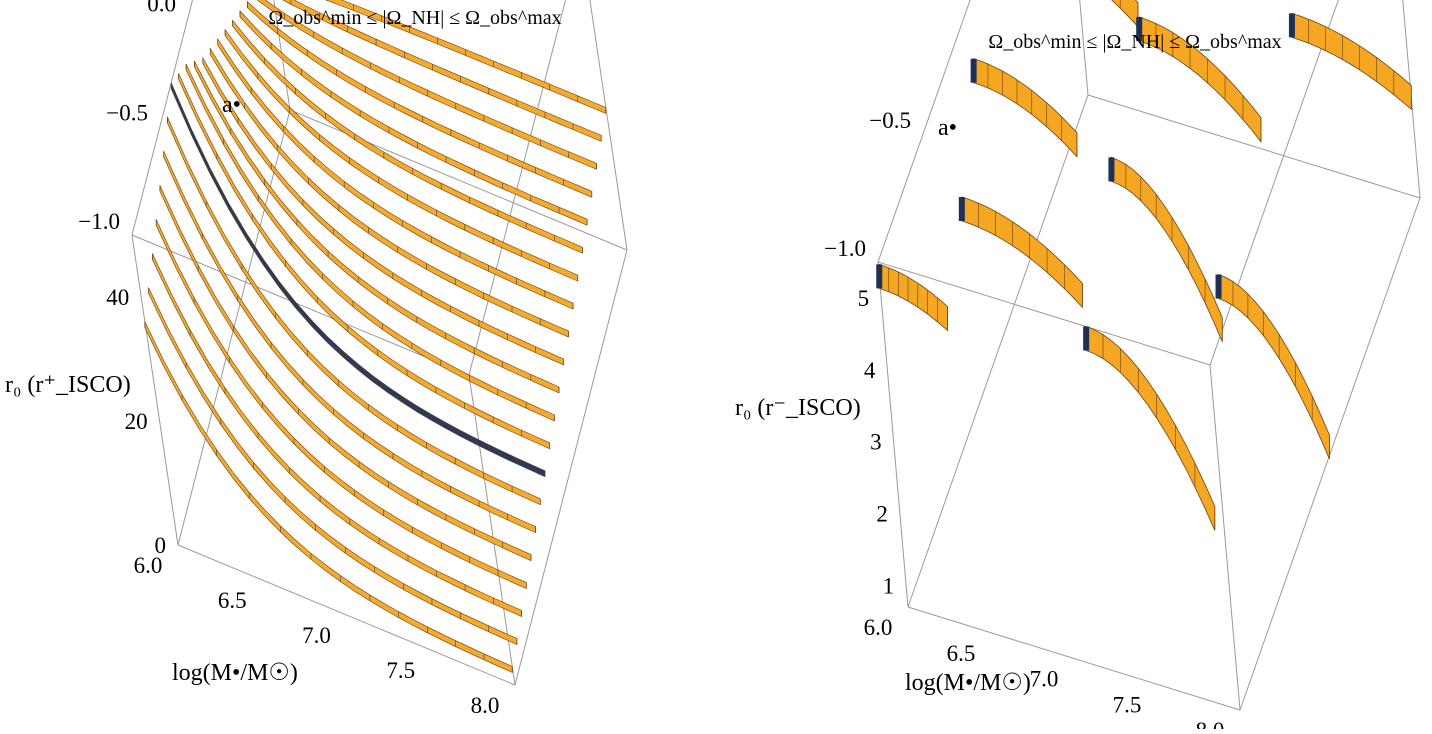 This screenshot has width=1432, height=734. What do you see at coordinates (864, 298) in the screenshot?
I see `z-tick-label: 5` at bounding box center [864, 298].